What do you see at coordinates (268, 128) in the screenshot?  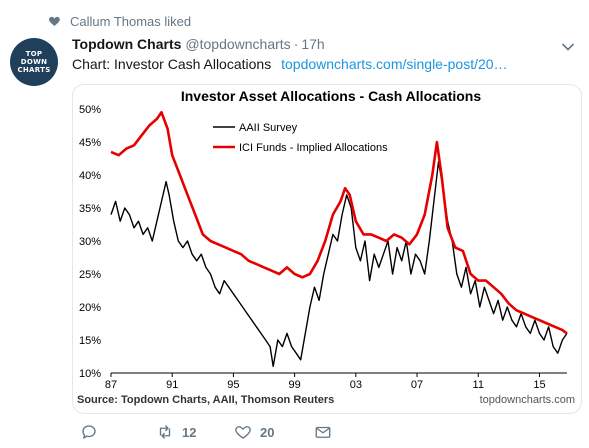 I see `legend-label-aaii: AAII Survey` at bounding box center [268, 128].